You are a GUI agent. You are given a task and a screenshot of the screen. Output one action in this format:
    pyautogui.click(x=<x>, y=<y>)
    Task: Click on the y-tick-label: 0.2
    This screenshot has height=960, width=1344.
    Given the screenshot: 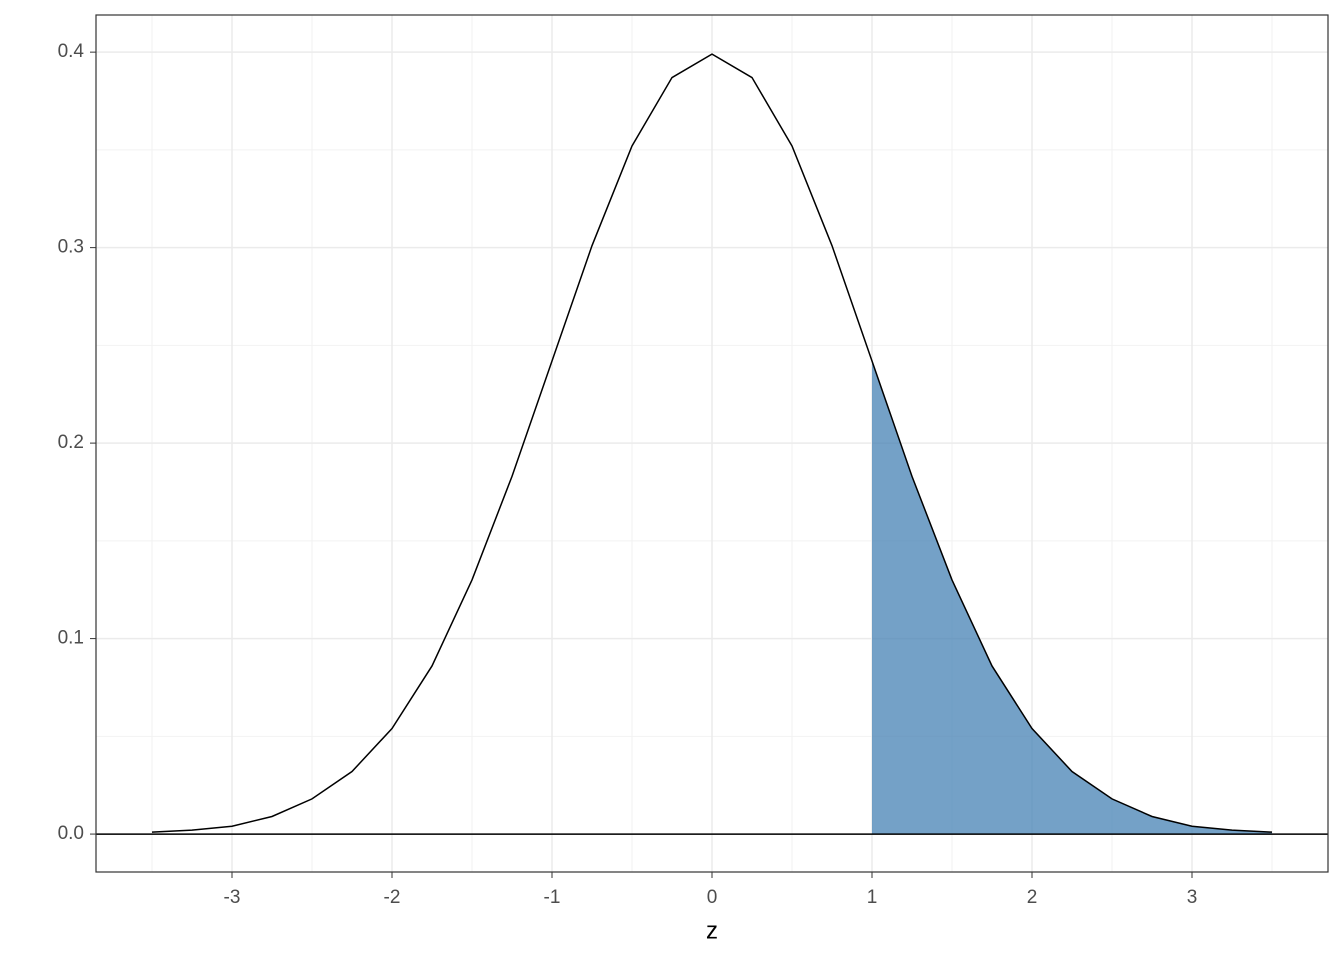 What is the action you would take?
    pyautogui.click(x=71, y=442)
    